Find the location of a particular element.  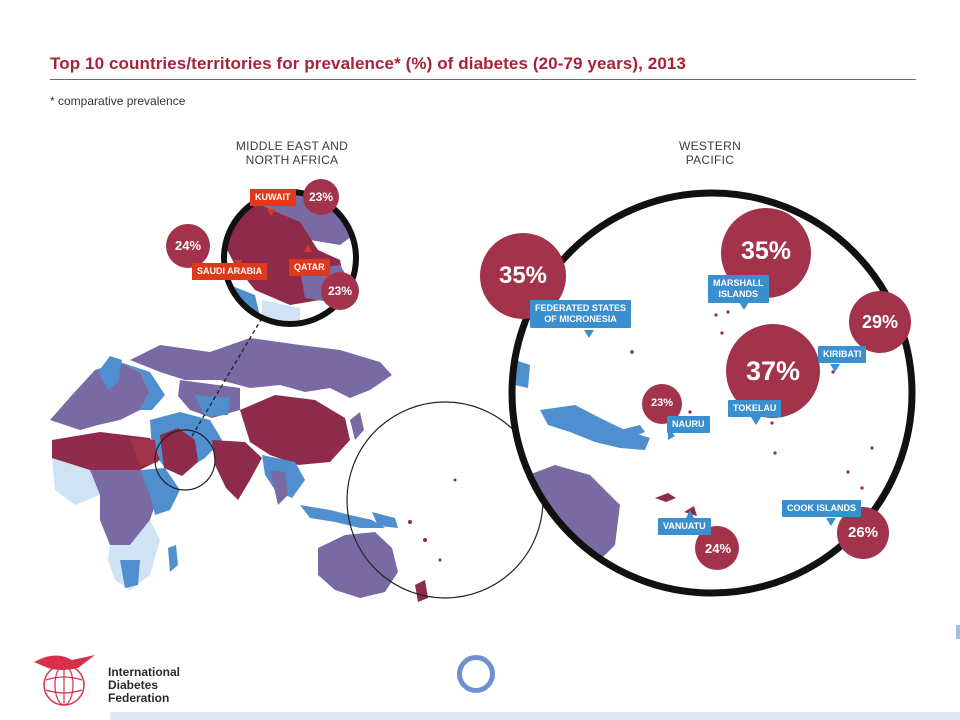

land-africa-egypt is located at coordinates (144, 452).